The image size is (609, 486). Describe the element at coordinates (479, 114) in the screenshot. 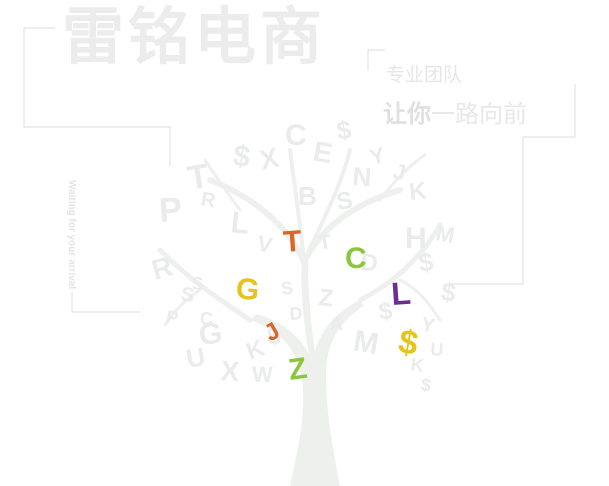

I see `slogan-line-2-rest: 一路向前` at that location.